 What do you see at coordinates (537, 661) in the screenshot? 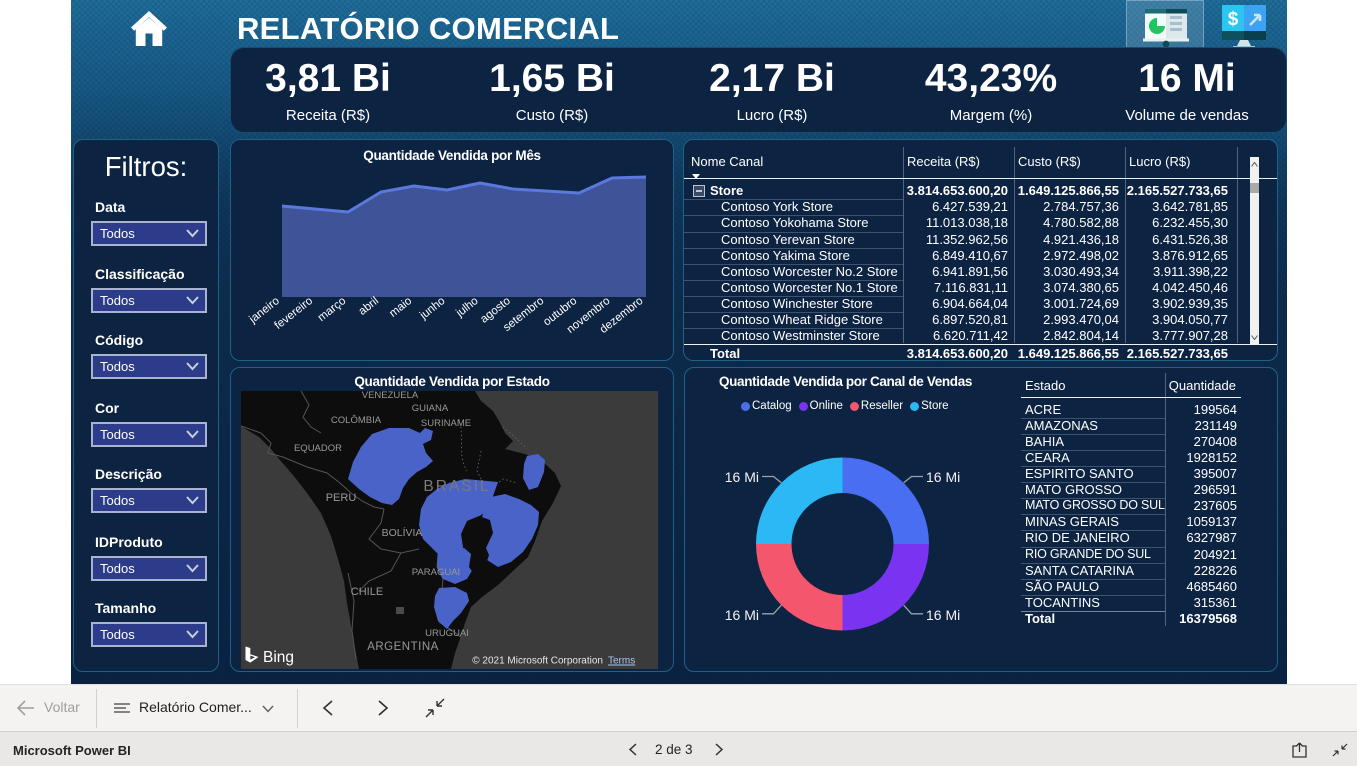
I see `svg-text: © 2021 Microsoft Corporation` at bounding box center [537, 661].